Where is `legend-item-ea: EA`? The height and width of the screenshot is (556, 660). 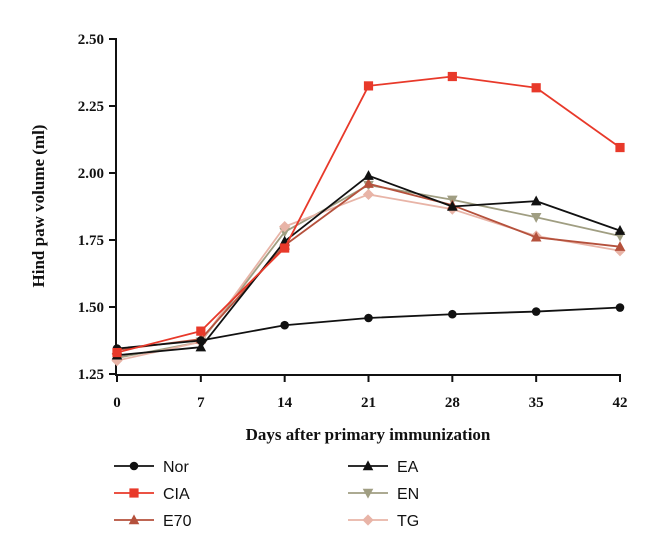 legend-item-ea: EA is located at coordinates (383, 467).